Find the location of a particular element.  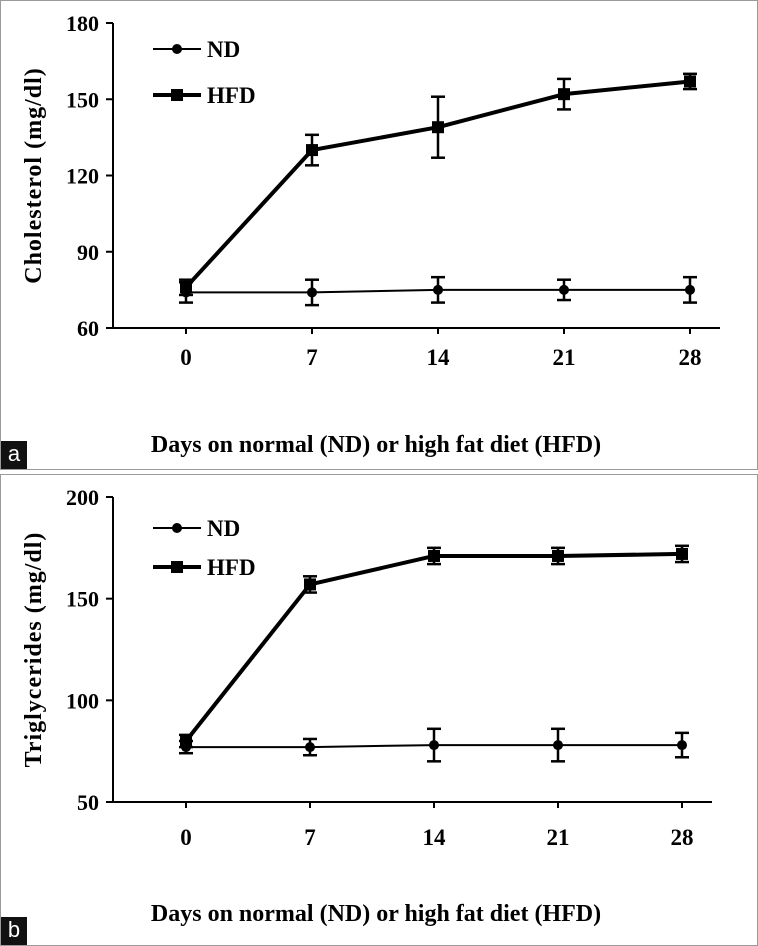

y-tick-label: 200 is located at coordinates (82, 497).